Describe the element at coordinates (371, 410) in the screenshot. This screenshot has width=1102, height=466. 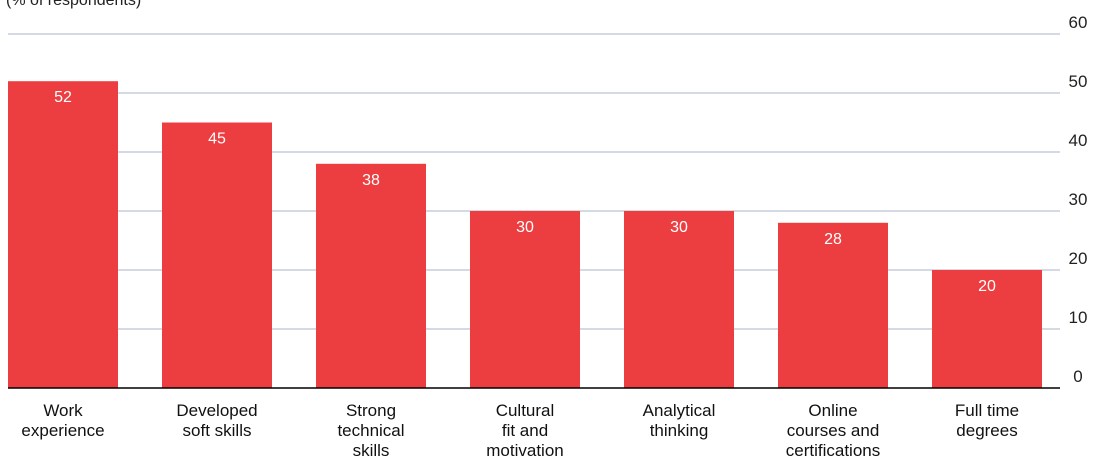
I see `category-label: Strong` at that location.